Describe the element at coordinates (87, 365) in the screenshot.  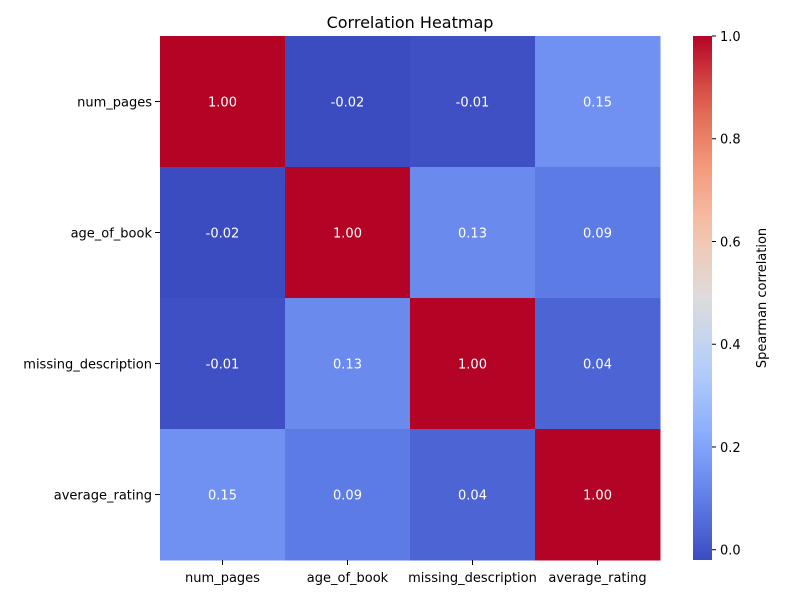
I see `y-tick-label: missing_description` at that location.